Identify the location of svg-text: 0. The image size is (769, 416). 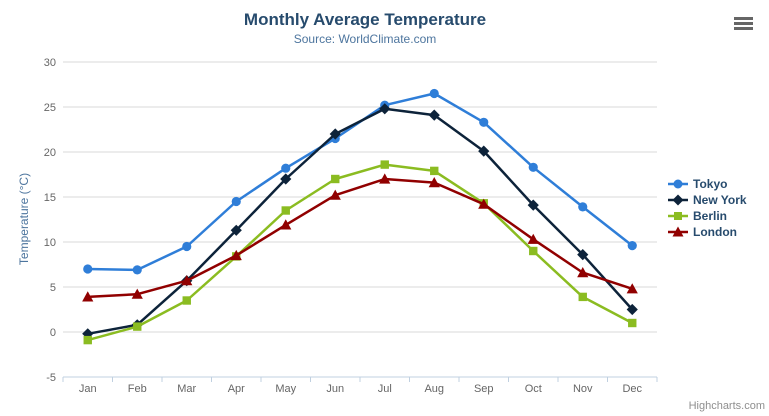
(53, 333).